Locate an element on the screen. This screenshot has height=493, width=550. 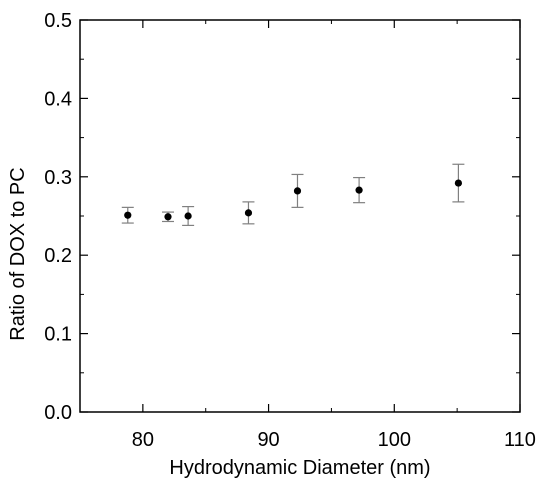
x-tick-label: 80 is located at coordinates (143, 440).